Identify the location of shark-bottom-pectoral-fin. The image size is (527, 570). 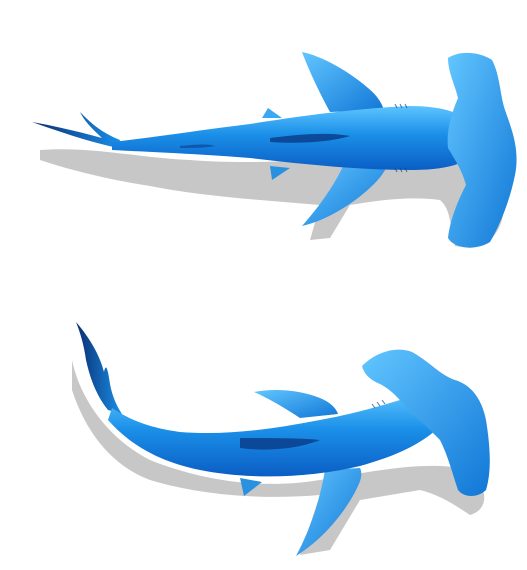
(329, 512).